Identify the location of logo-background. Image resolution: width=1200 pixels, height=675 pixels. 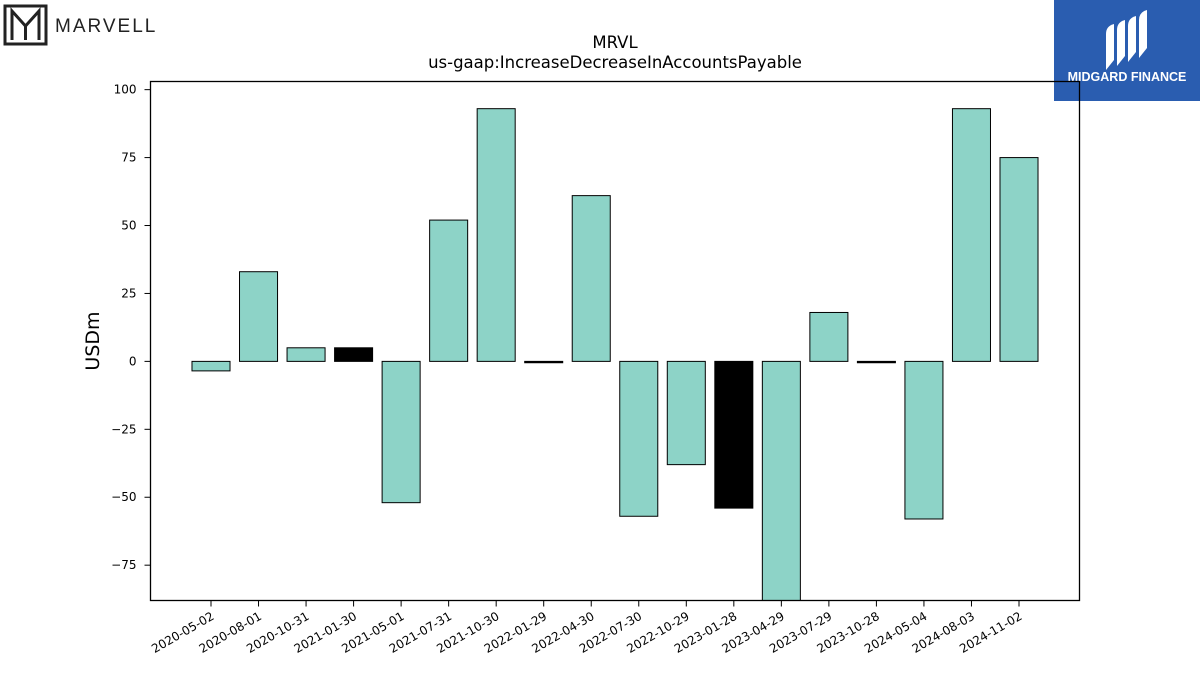
(1127, 50).